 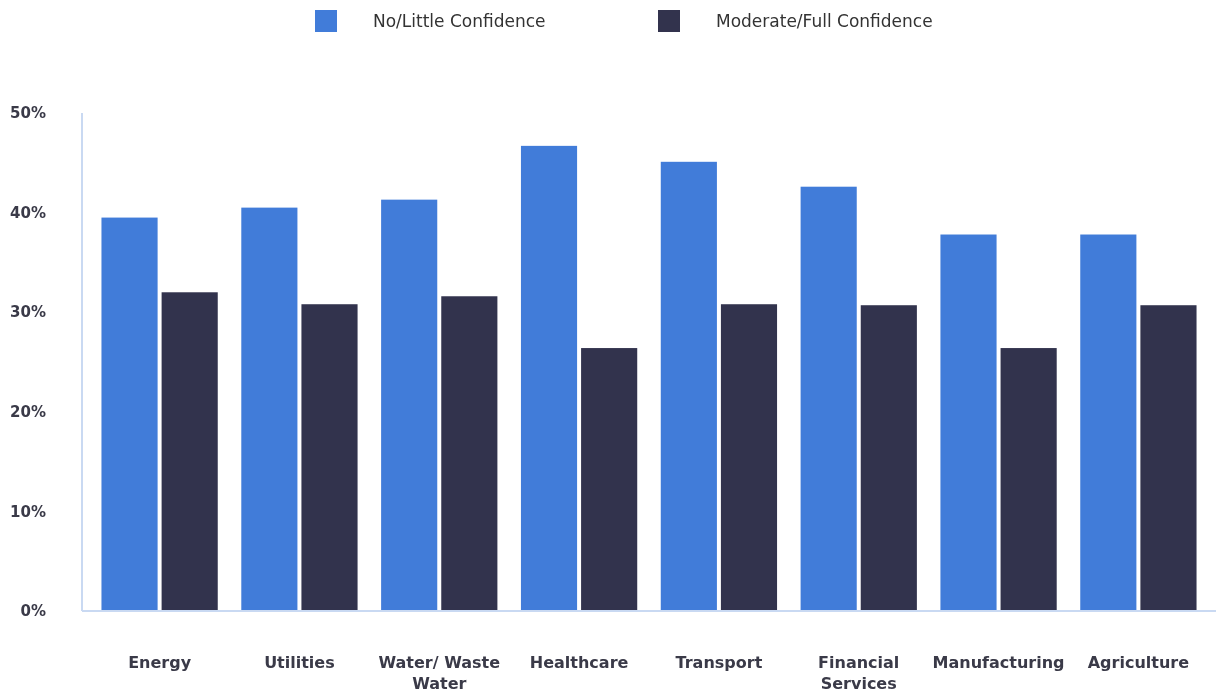 I want to click on x-tick-label: Transport, so click(x=719, y=662).